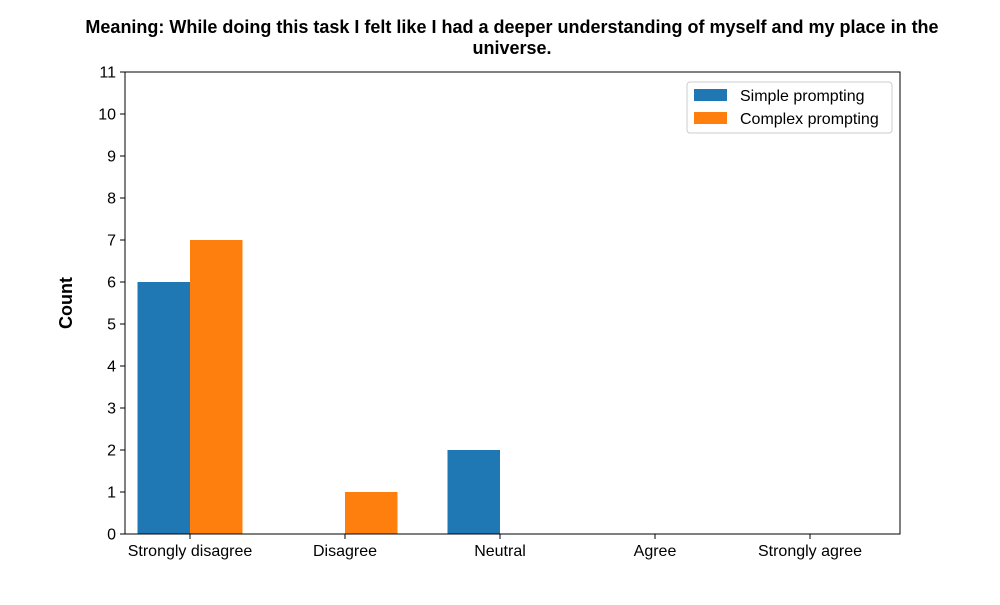 The width and height of the screenshot is (1000, 605). Describe the element at coordinates (111, 535) in the screenshot. I see `y-tick-label: 0` at that location.